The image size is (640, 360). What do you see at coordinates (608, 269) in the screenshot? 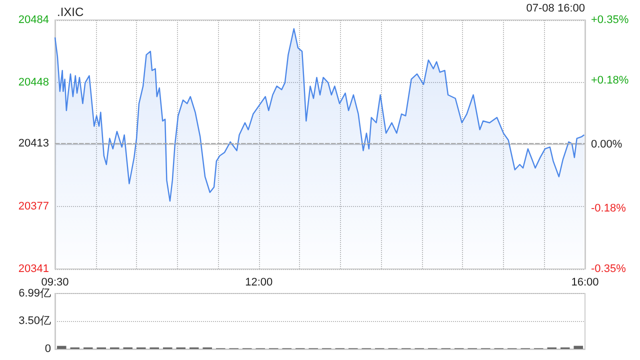
I see `y2-tick-label: -0.35%` at bounding box center [608, 269].